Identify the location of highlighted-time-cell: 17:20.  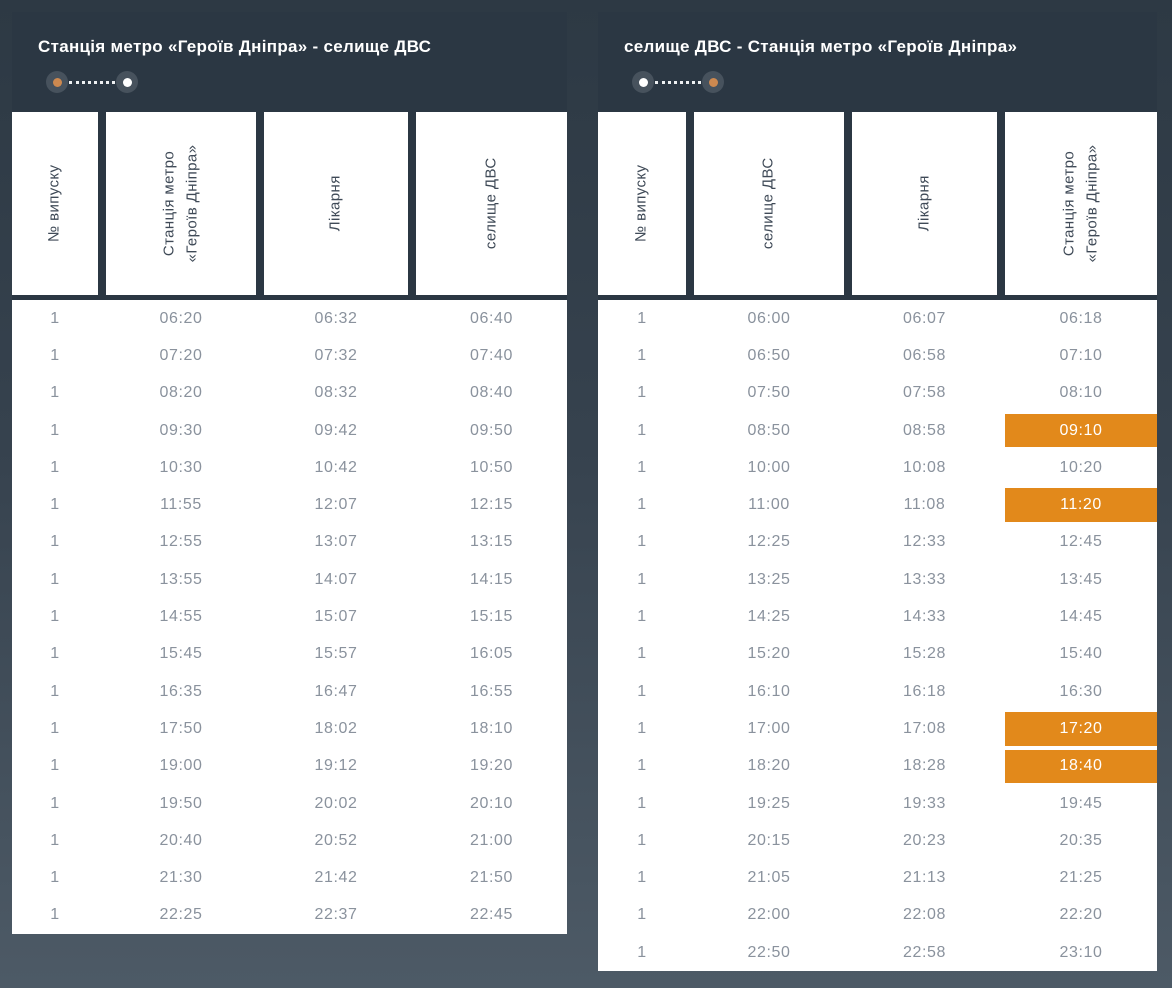
(1081, 729).